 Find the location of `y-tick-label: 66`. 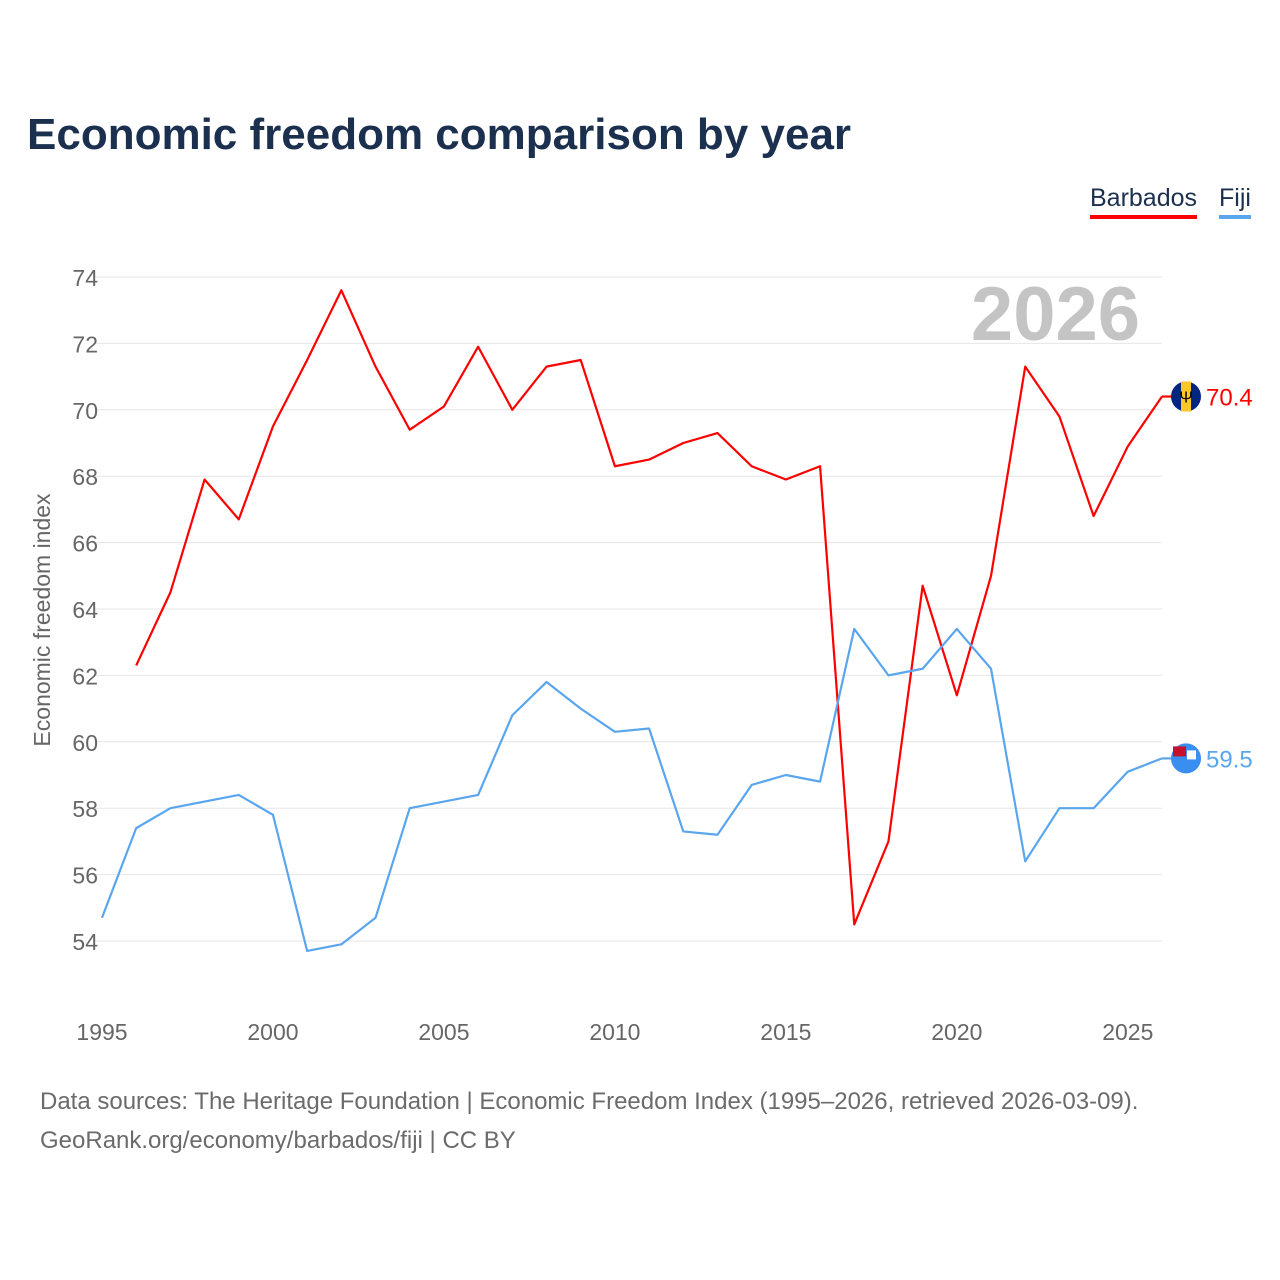

y-tick-label: 66 is located at coordinates (85, 544).